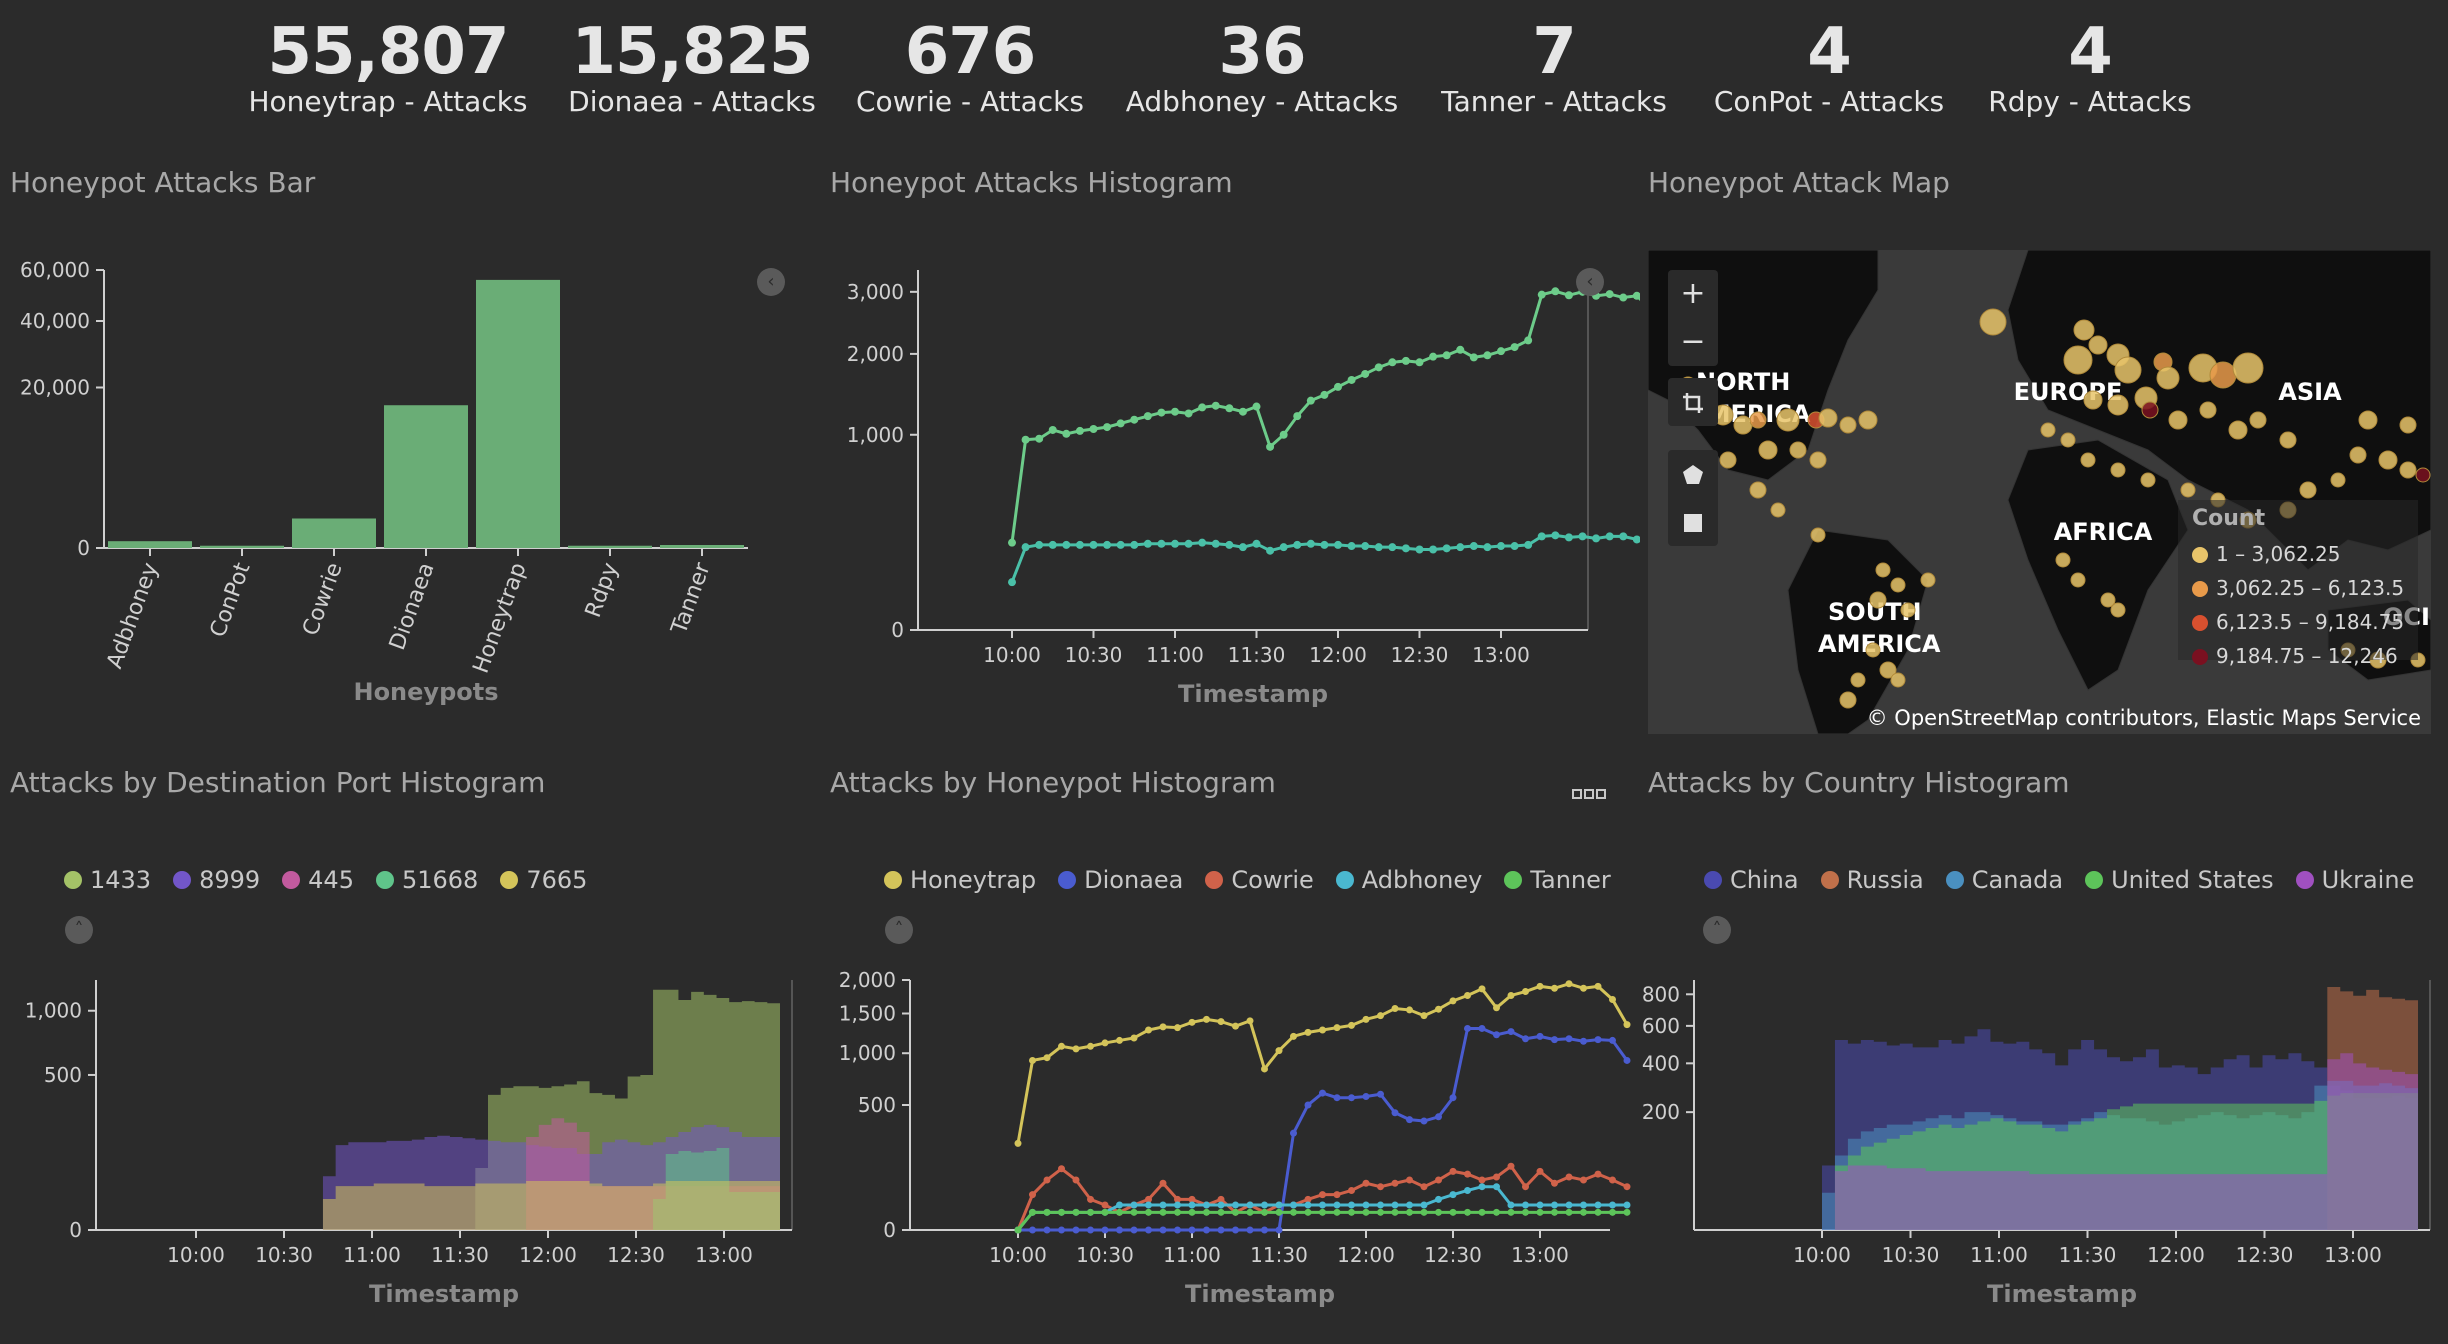  Describe the element at coordinates (278, 782) in the screenshot. I see `panel-title-port: Attacks by Destination Port Histogram` at that location.